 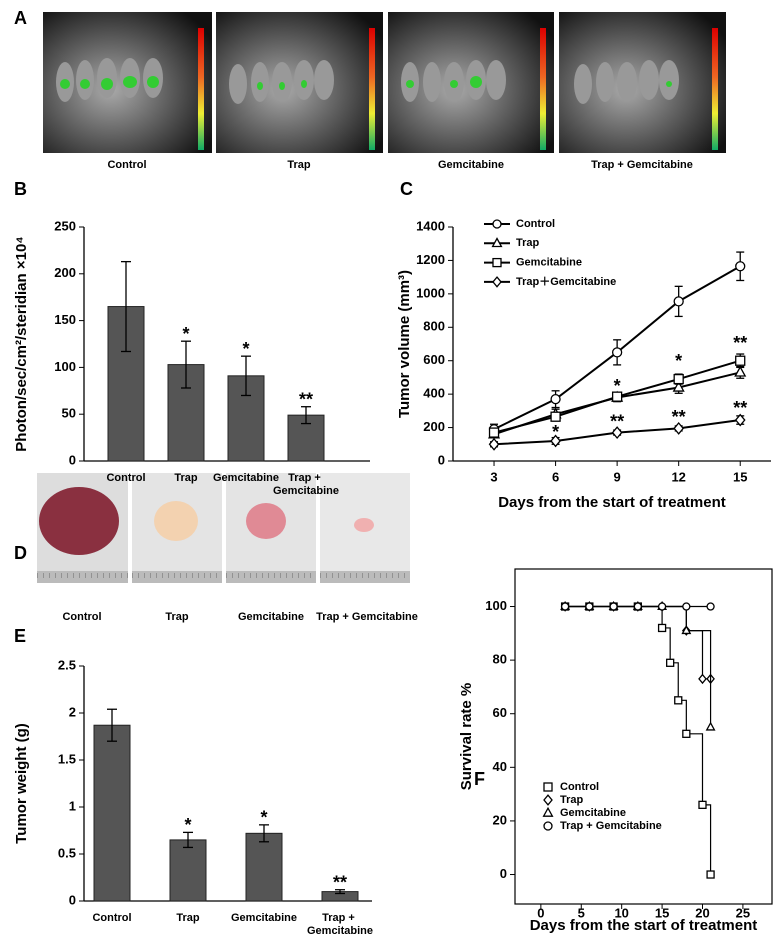 I want to click on y-tick-label: 400, so click(x=434, y=393).